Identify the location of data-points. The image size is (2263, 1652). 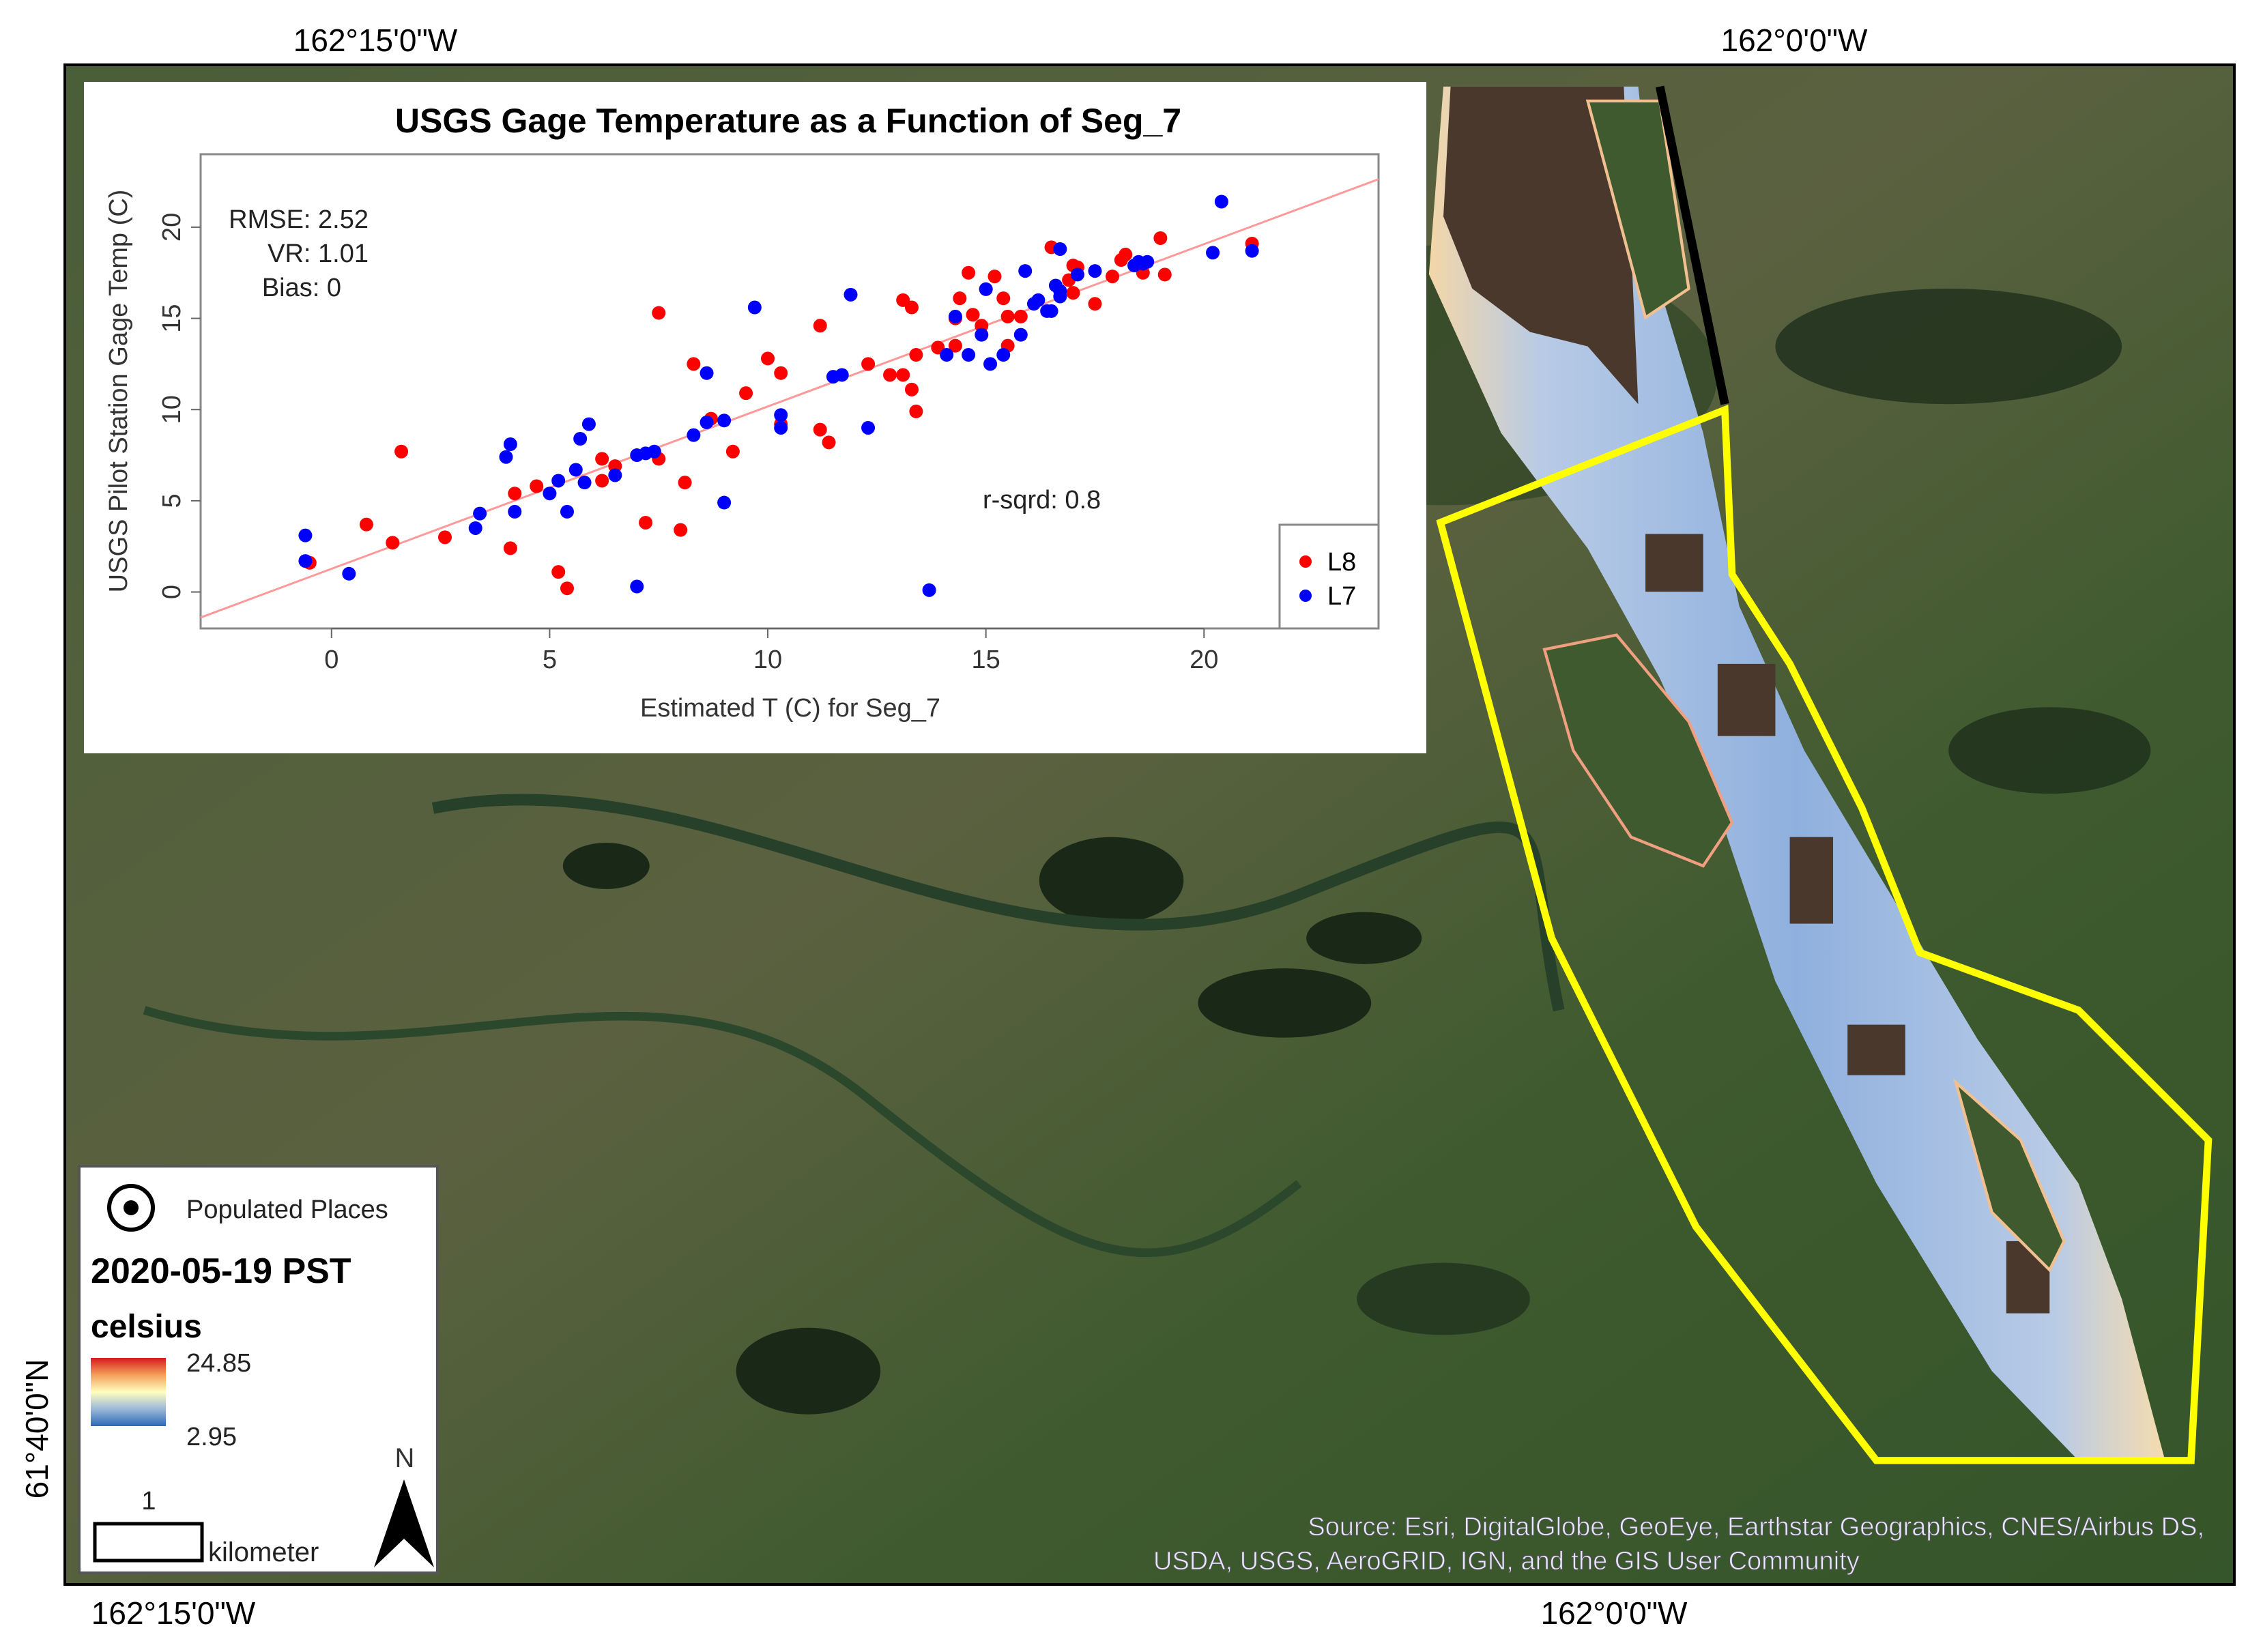
(779, 395).